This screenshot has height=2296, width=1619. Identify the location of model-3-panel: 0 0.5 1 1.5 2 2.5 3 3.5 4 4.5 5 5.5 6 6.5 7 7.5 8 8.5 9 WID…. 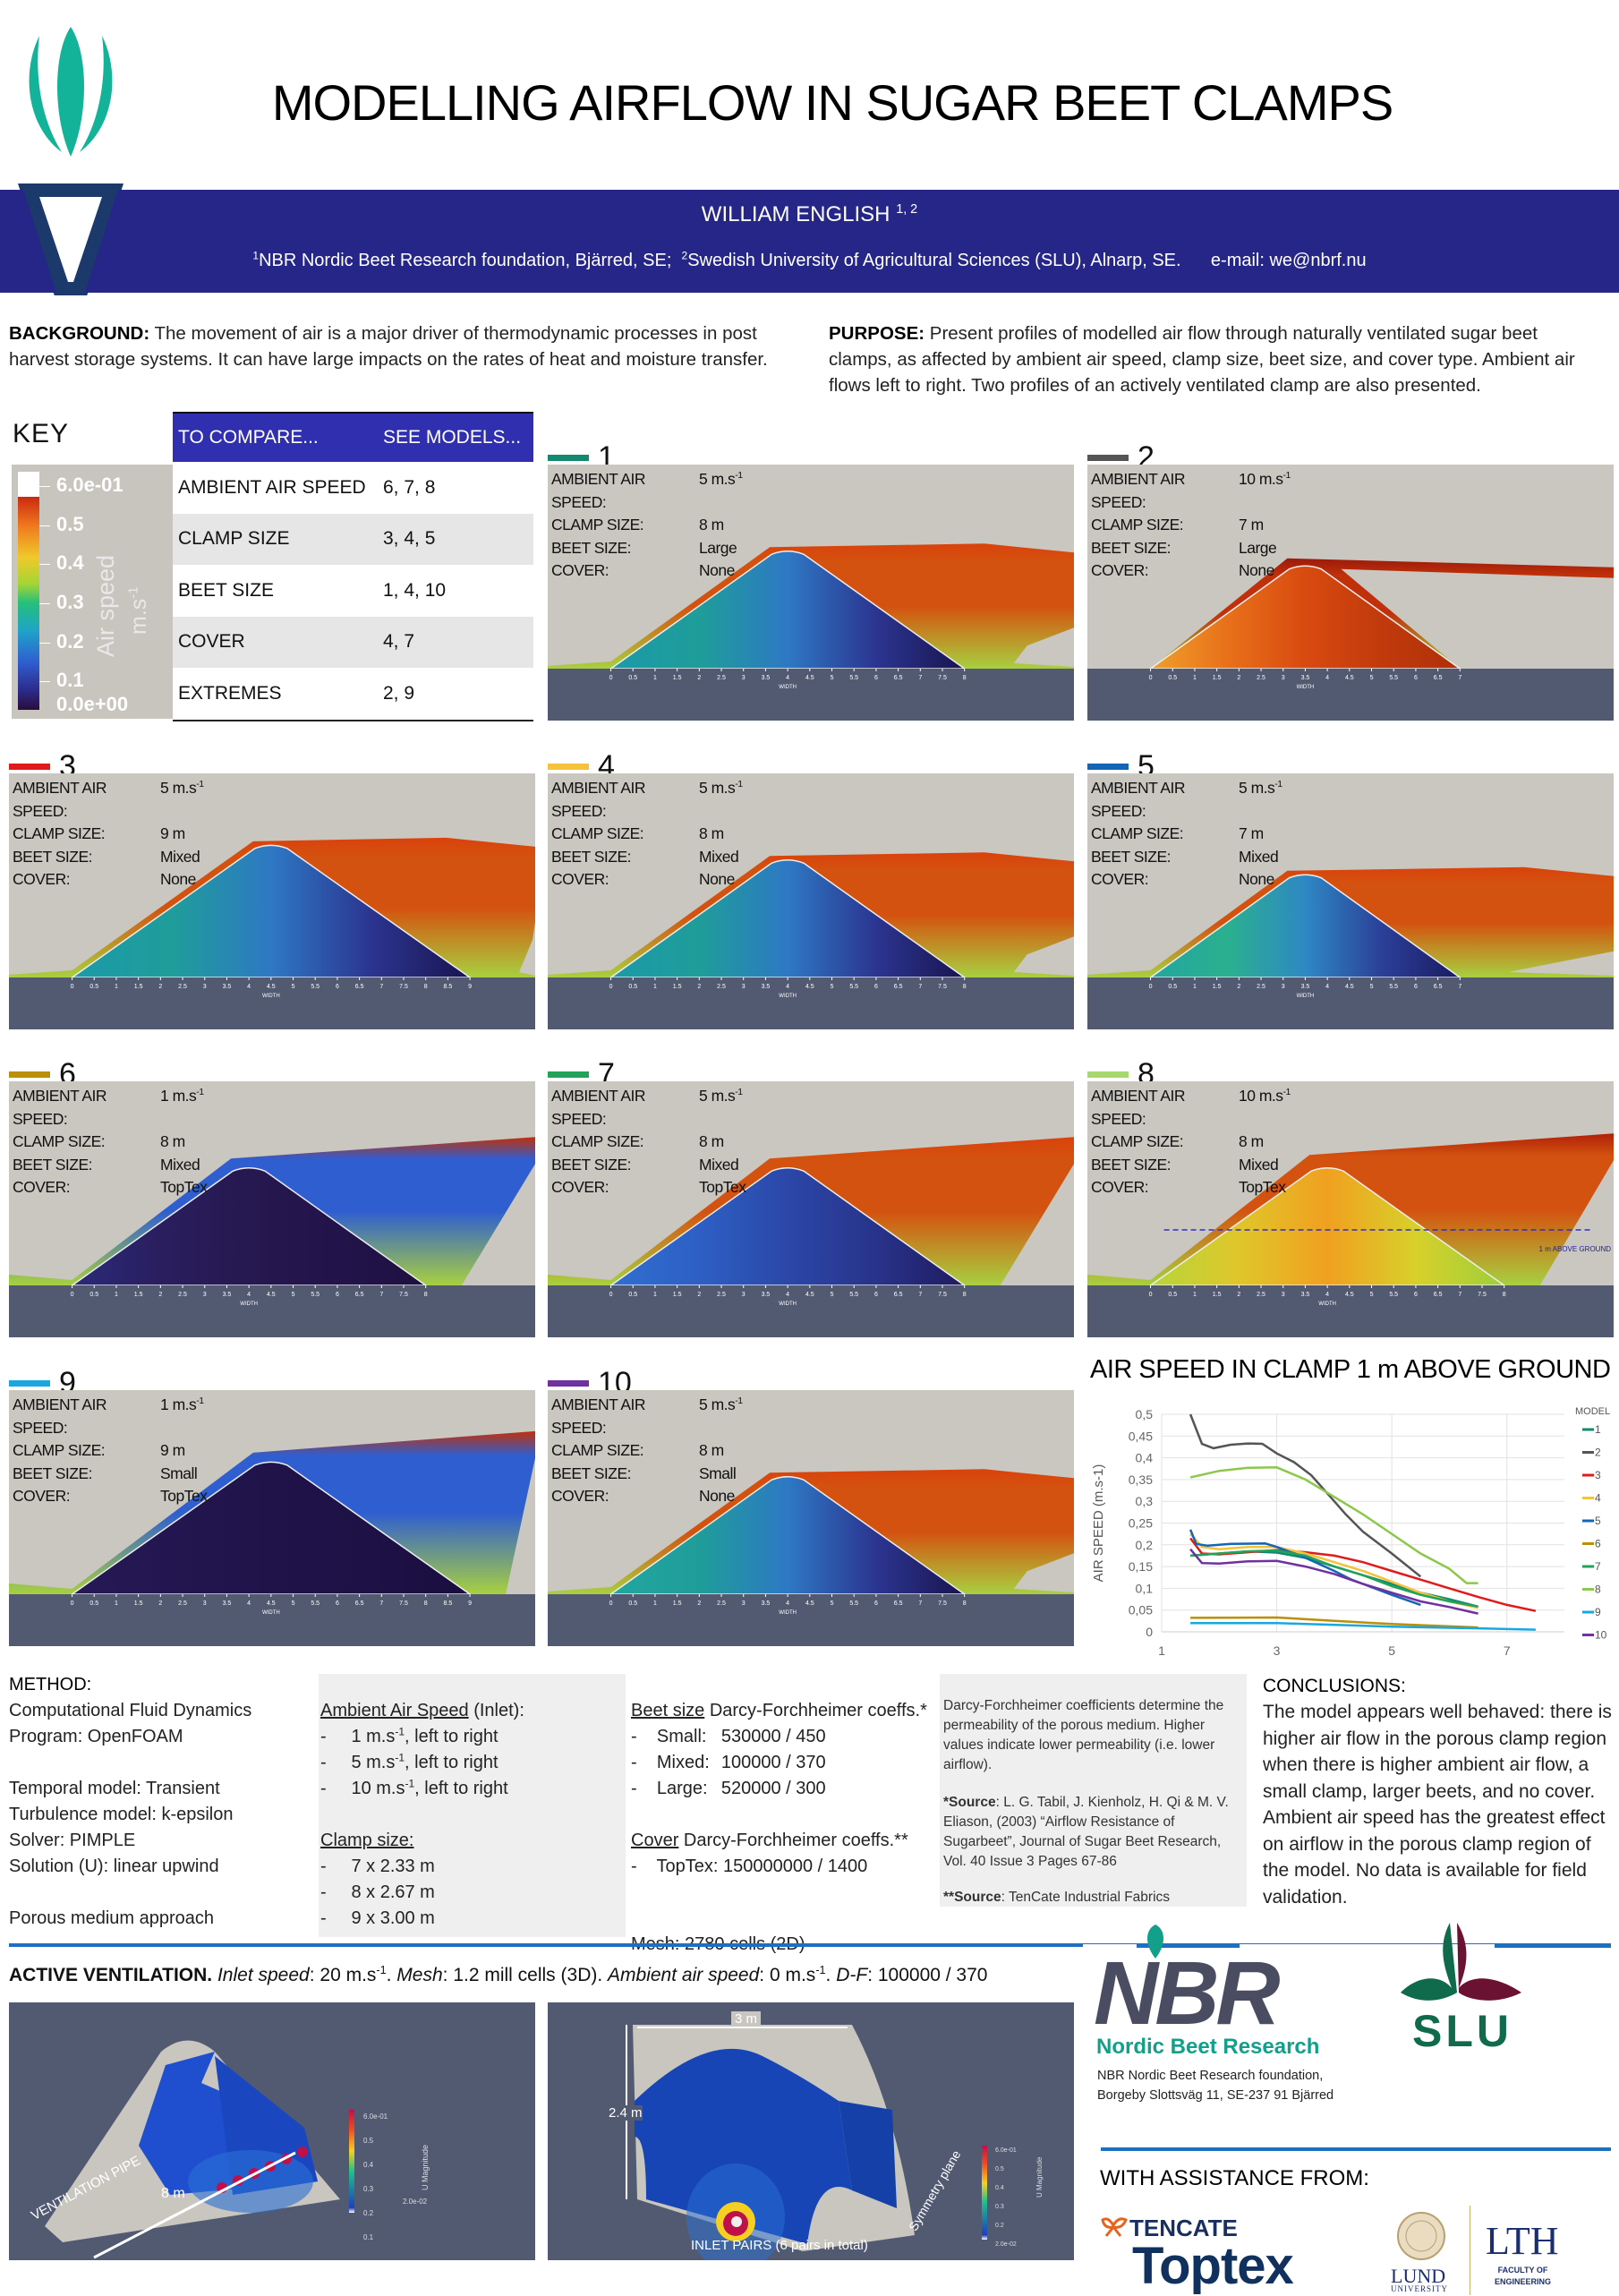
(272, 901).